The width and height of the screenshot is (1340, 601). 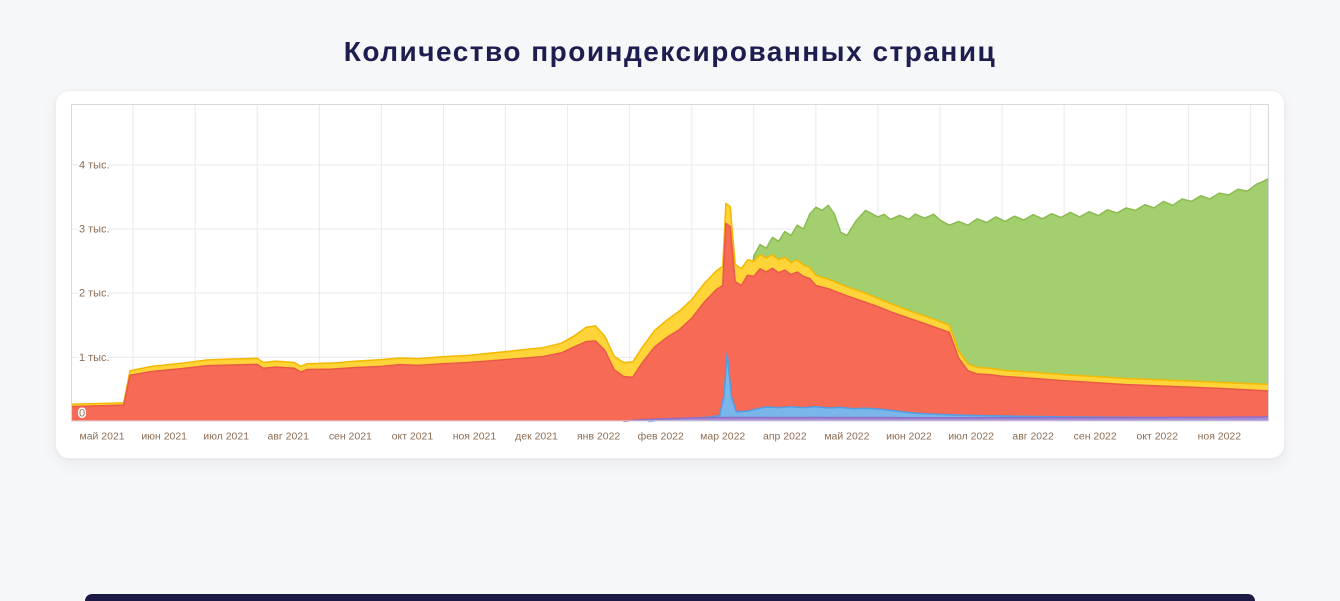 I want to click on x-axis-label: мар 2022, so click(x=722, y=436).